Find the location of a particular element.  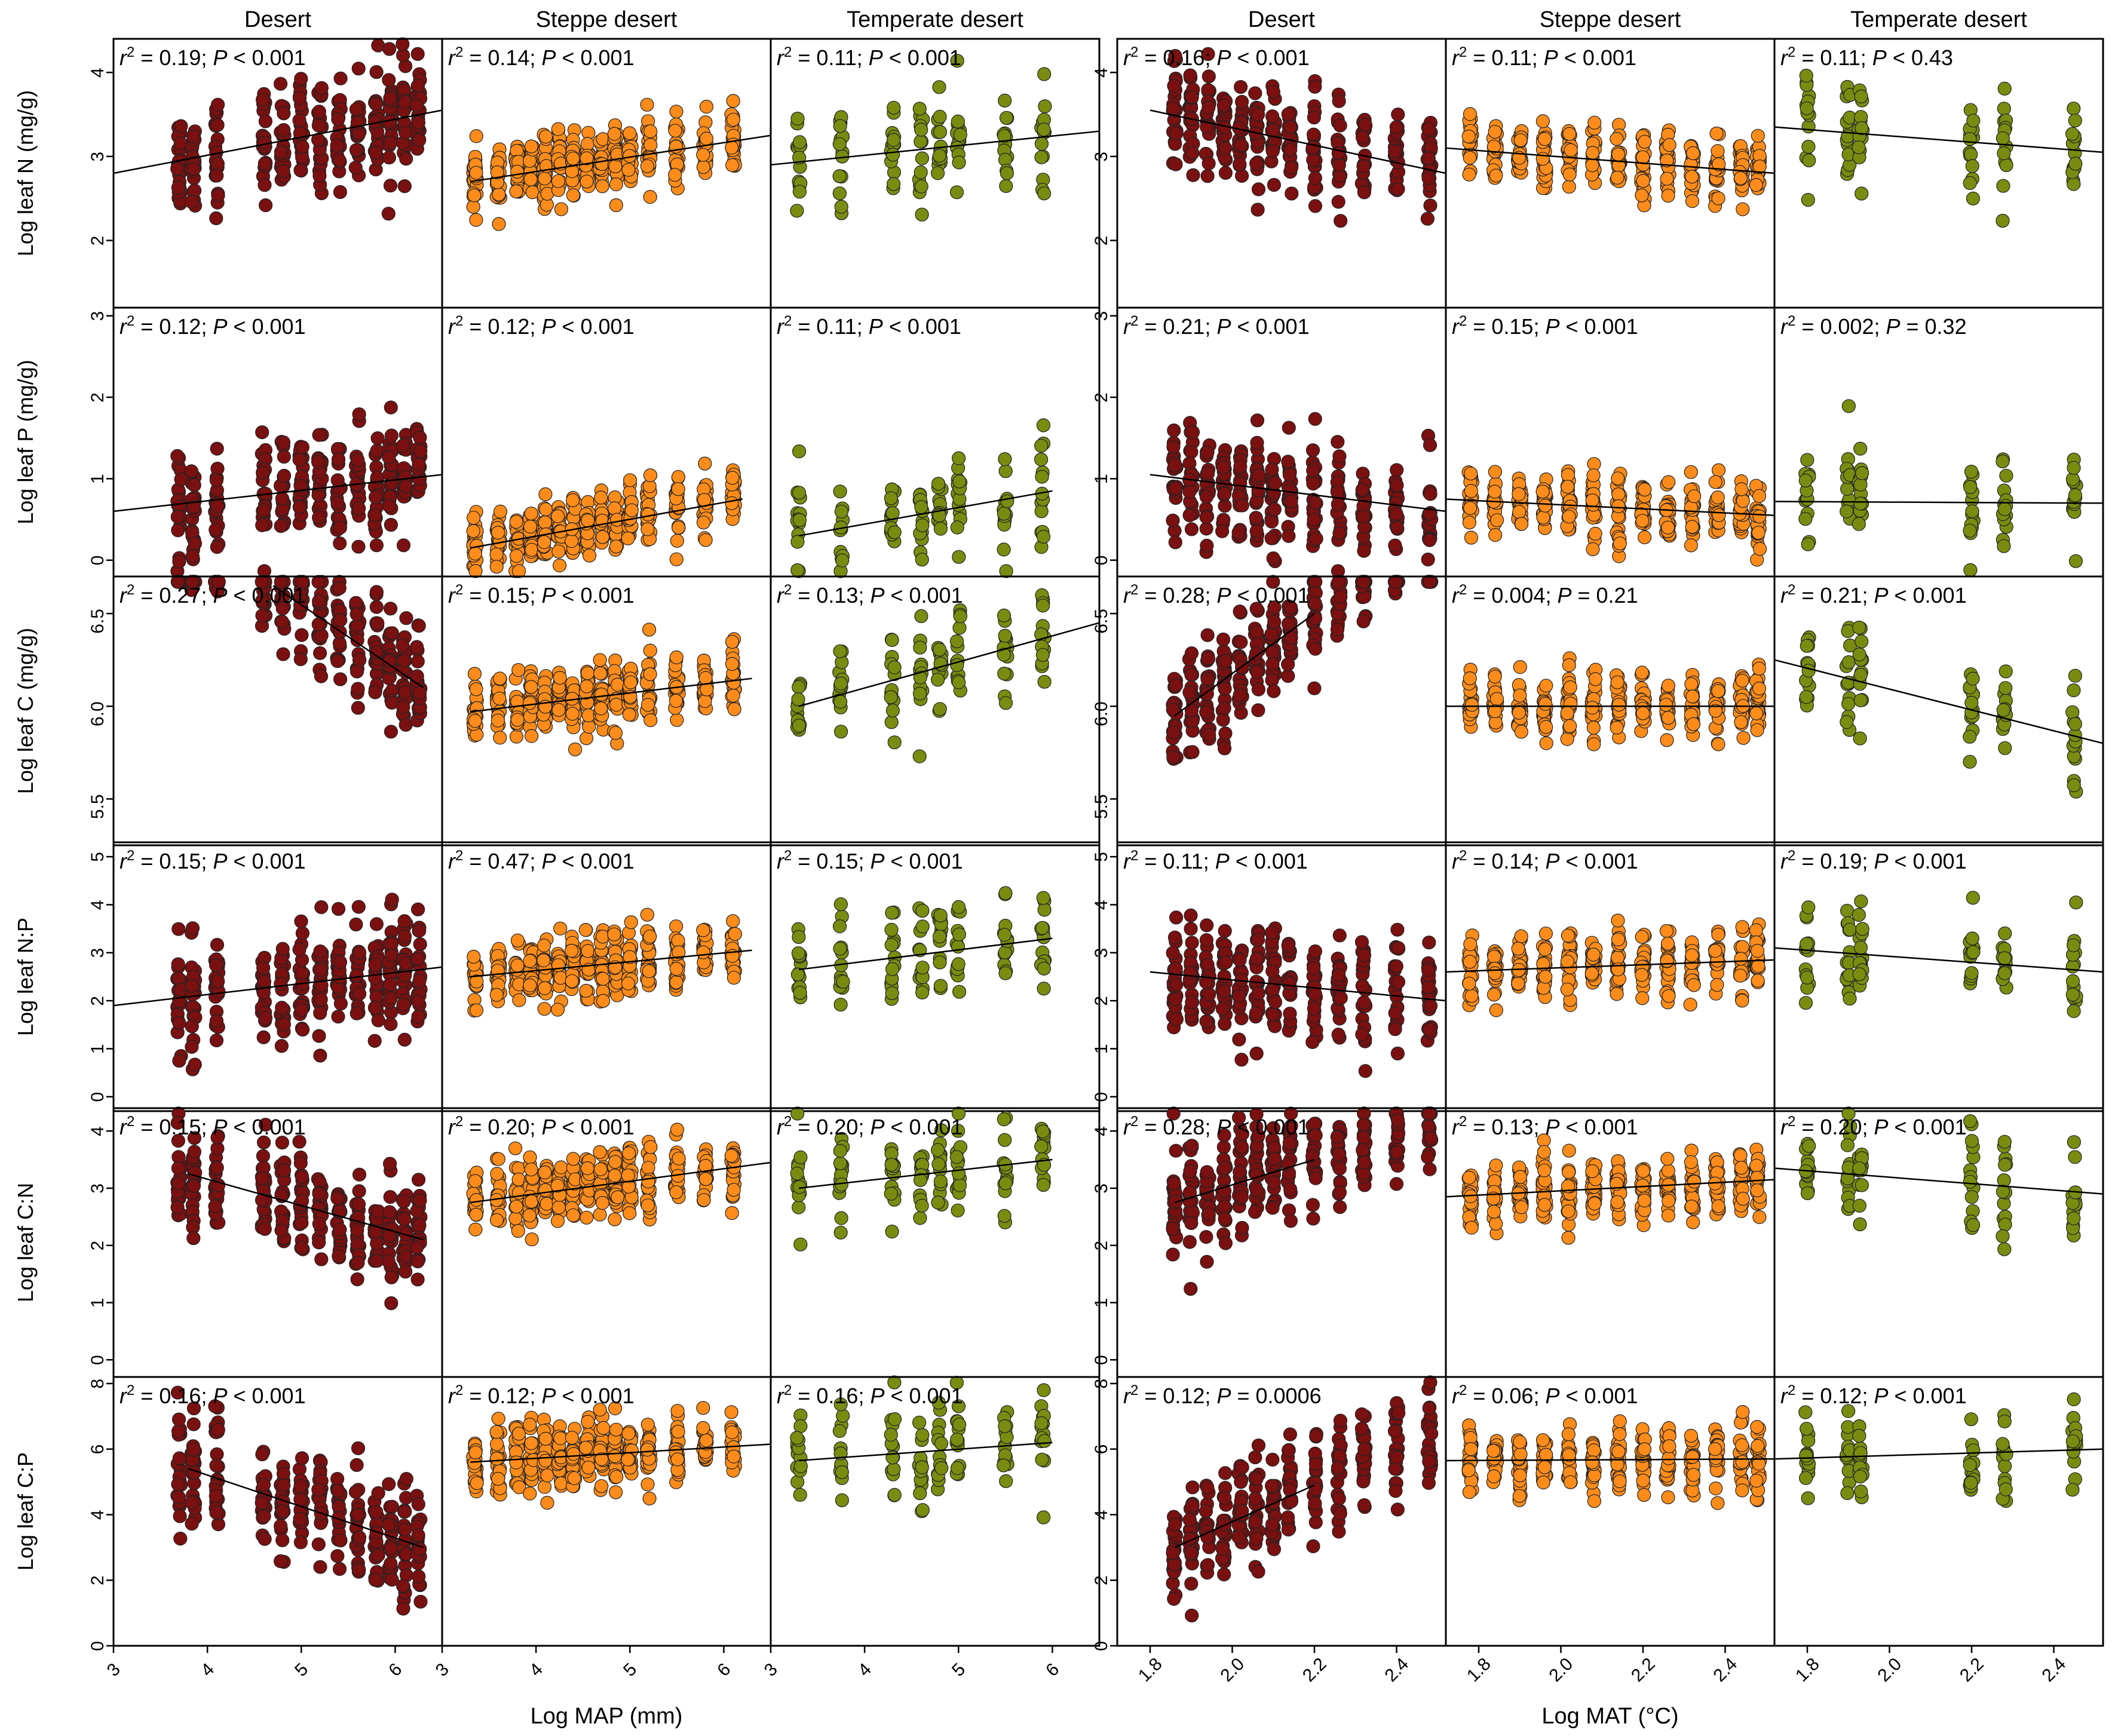

stat-annotation: r2 = 0.14; P < 0.001 is located at coordinates (541, 57).